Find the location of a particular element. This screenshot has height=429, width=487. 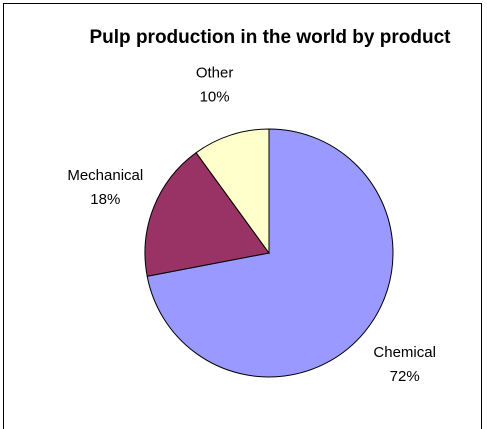

slice-value-label: 10% is located at coordinates (215, 97).